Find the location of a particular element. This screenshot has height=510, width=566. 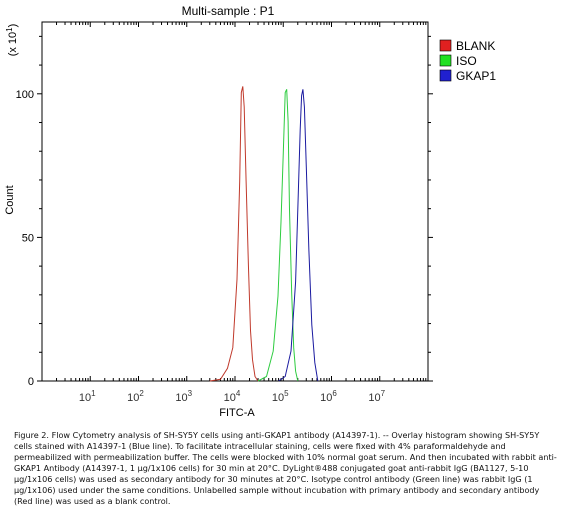

legend-swatch-iso is located at coordinates (445, 60).